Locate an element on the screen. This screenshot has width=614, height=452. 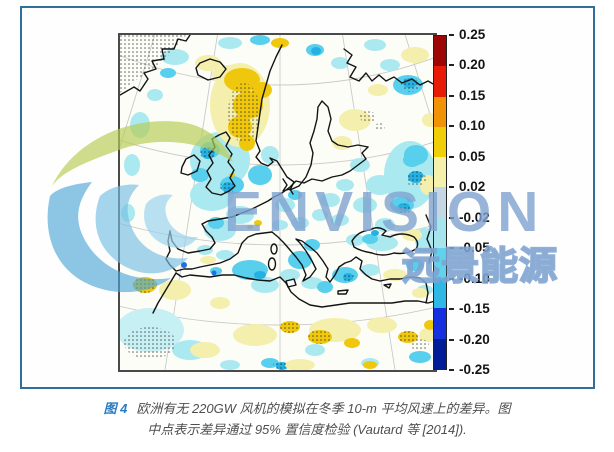
colorbar-tick-label: -0.20 is located at coordinates (474, 339).